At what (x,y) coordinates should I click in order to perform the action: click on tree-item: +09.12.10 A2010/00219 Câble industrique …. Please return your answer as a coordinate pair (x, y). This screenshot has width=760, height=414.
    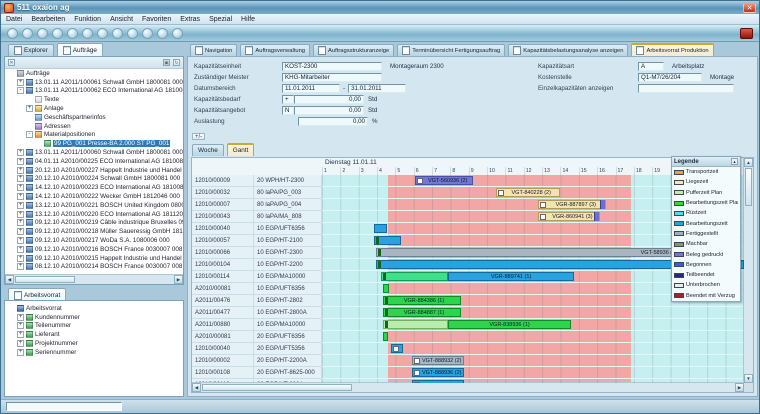
    Looking at the image, I should click on (94, 223).